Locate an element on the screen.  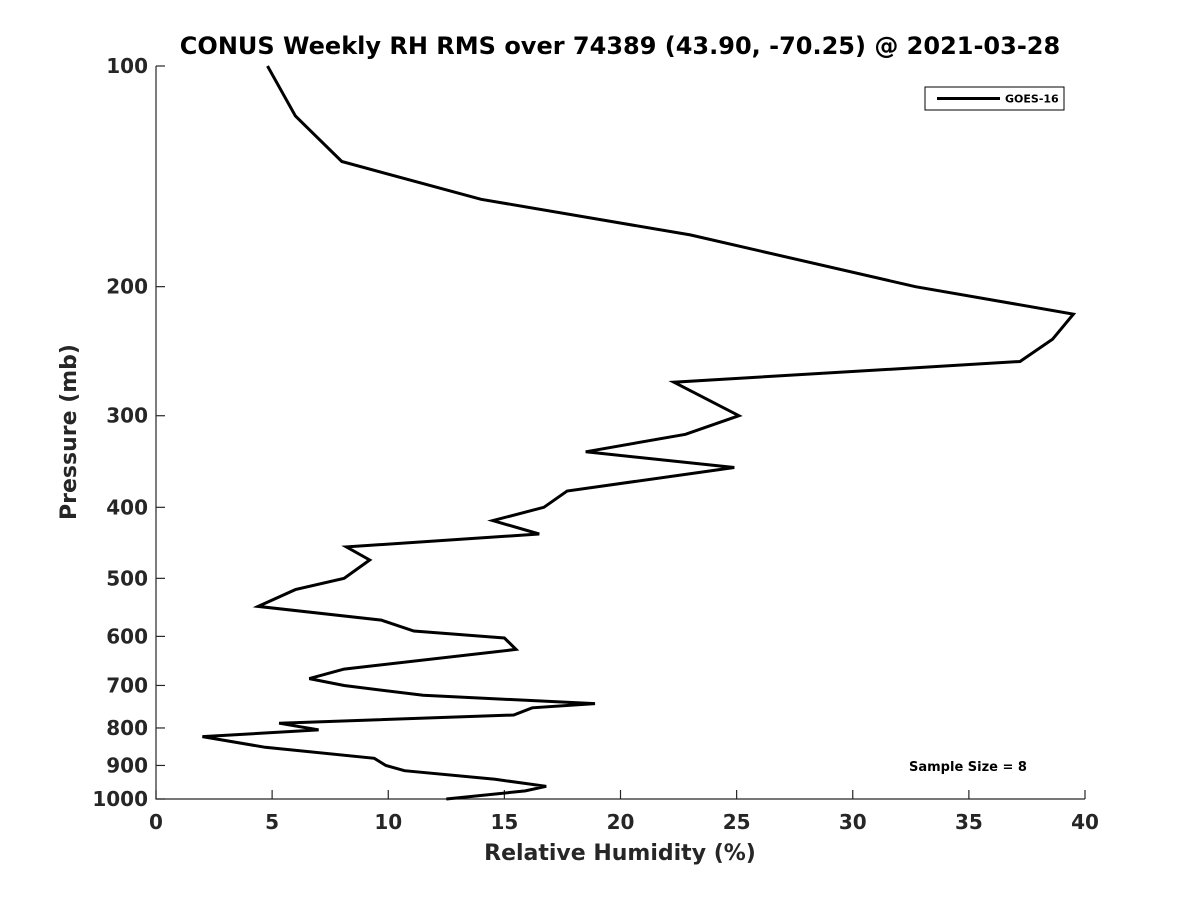
y-tick-label: 200 is located at coordinates (127, 287).